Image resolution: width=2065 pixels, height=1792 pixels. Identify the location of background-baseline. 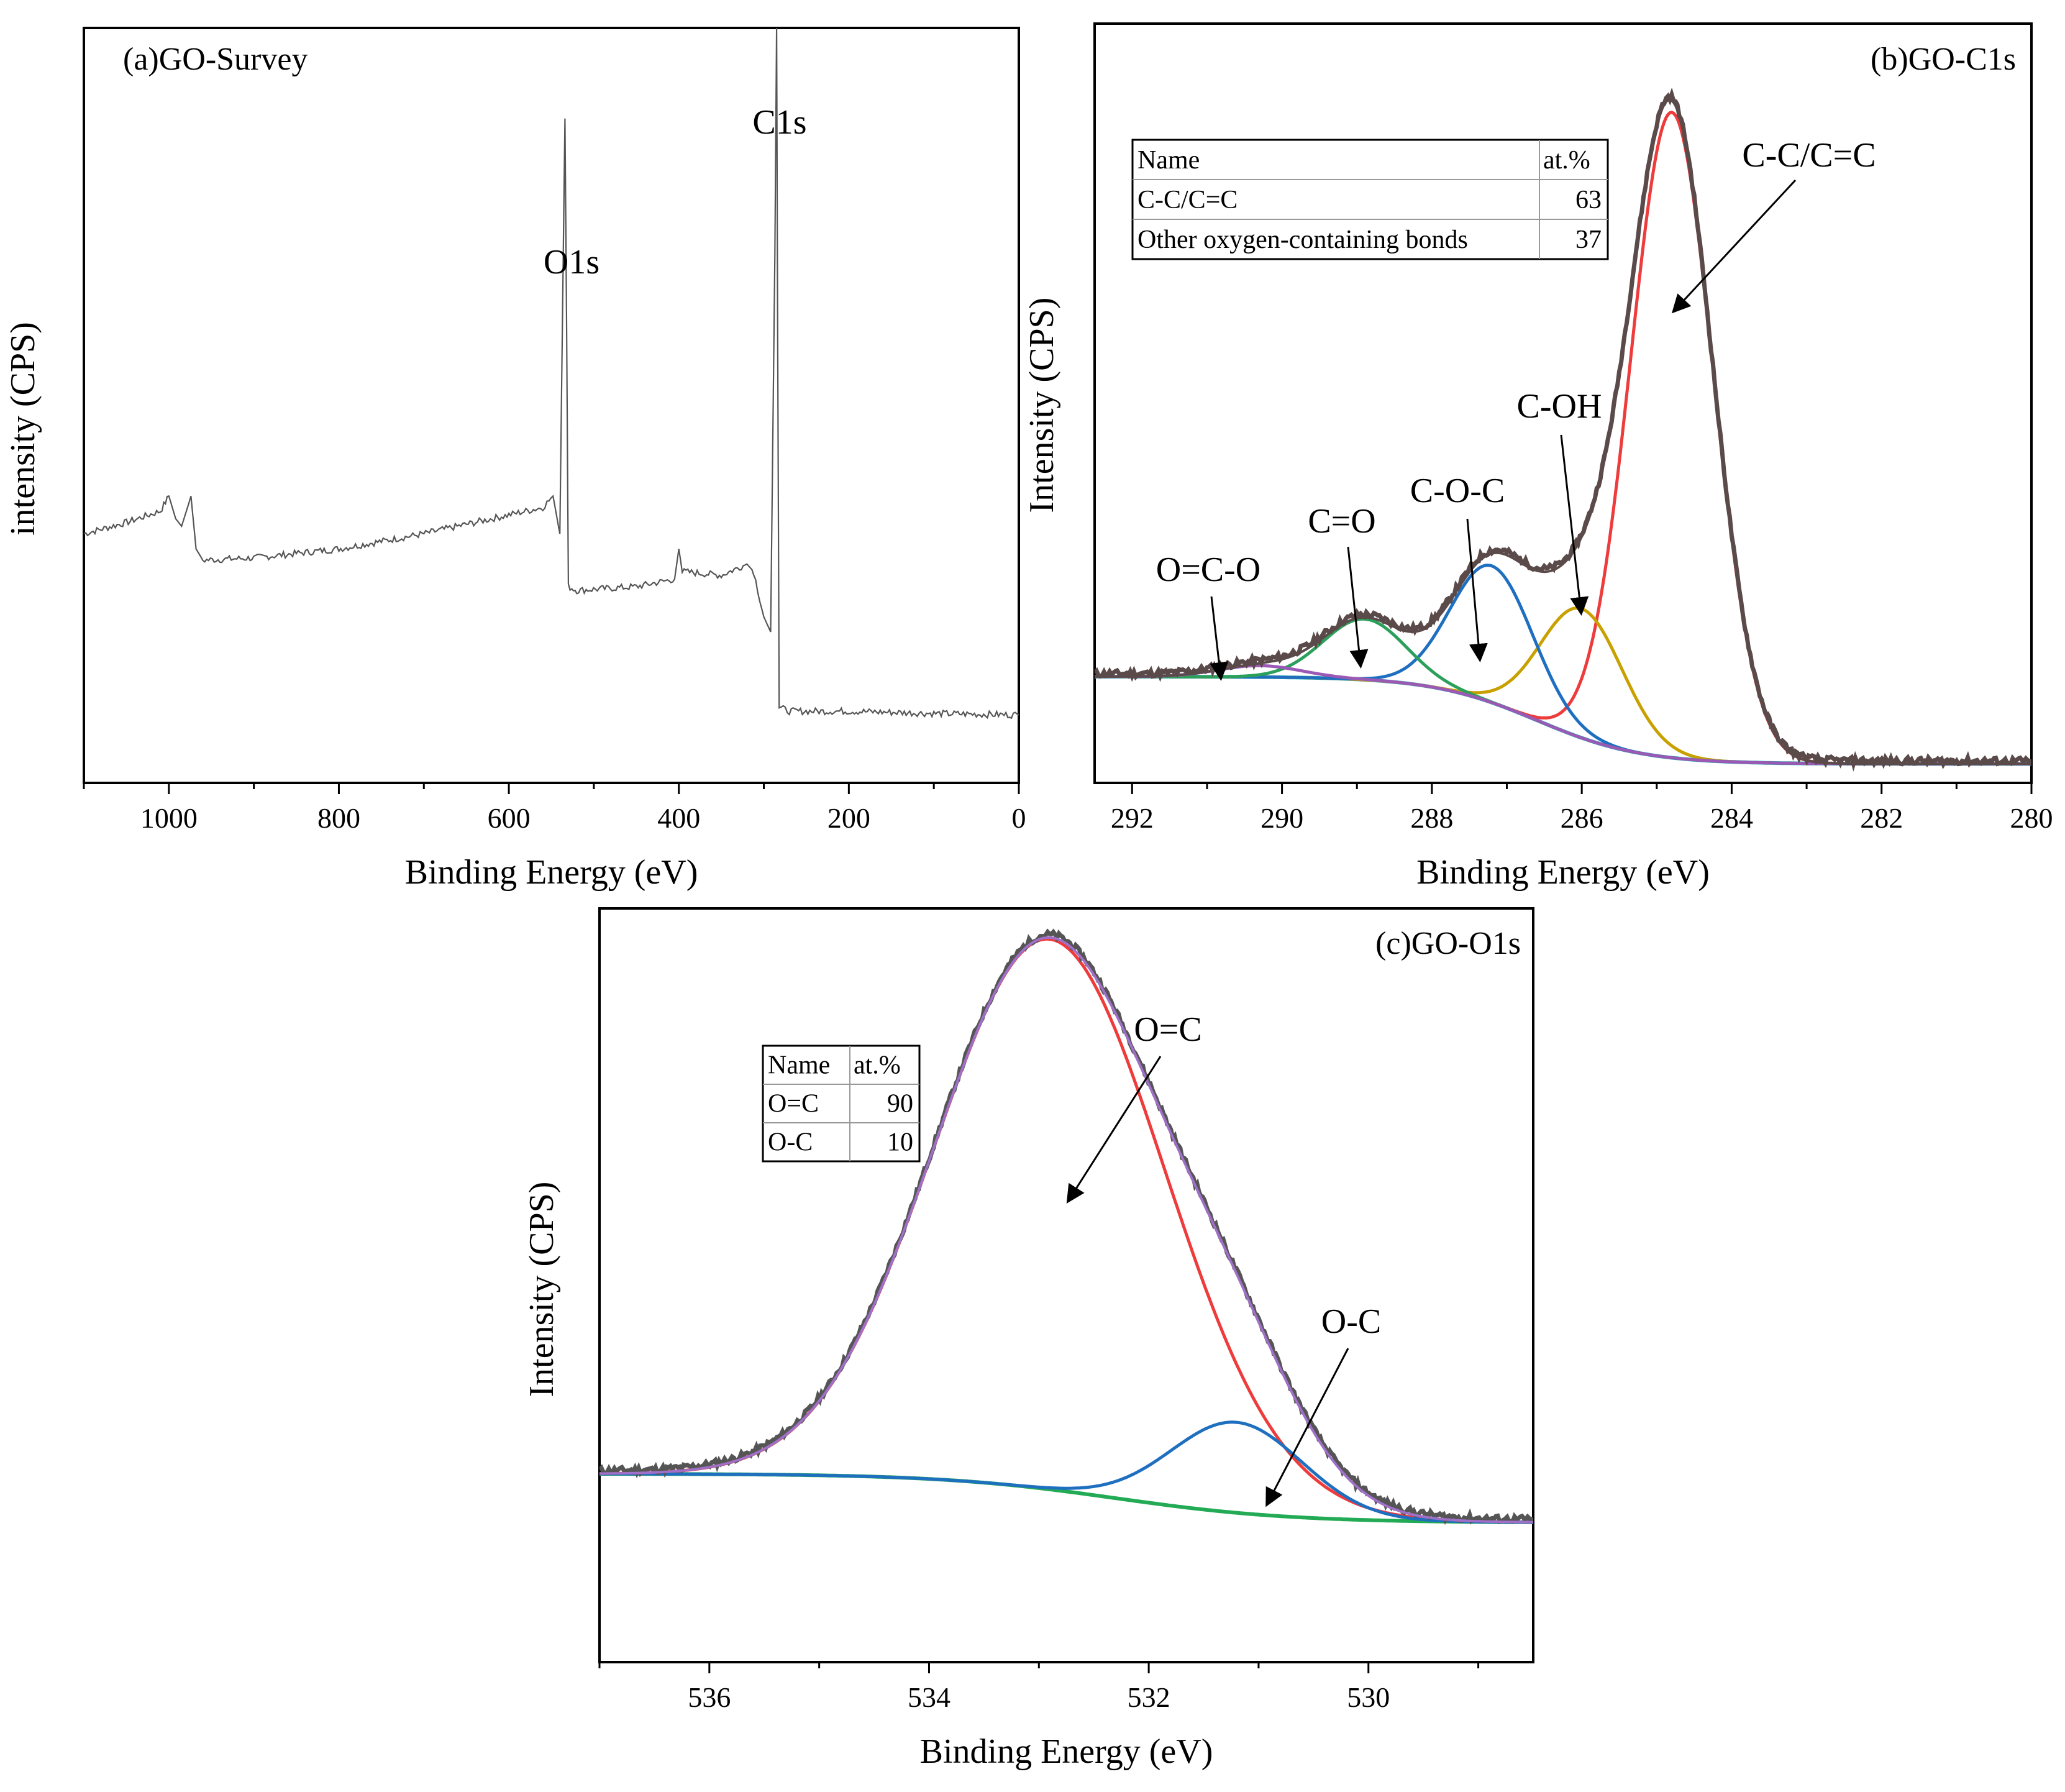
(1563, 720).